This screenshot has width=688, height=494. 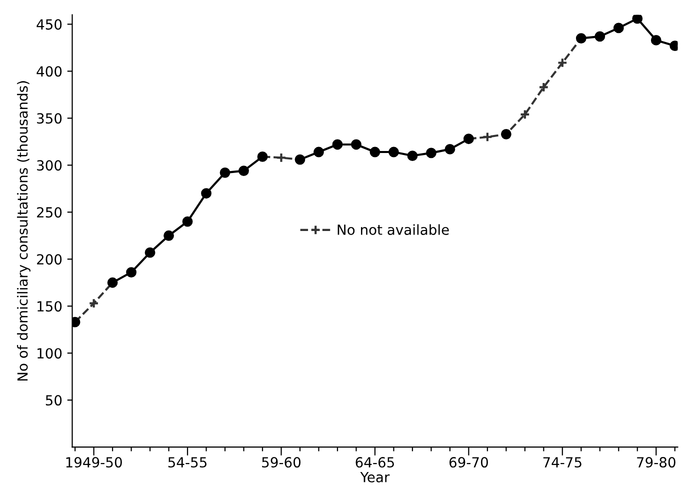 I want to click on x-tick-label: 64-65, so click(x=375, y=462).